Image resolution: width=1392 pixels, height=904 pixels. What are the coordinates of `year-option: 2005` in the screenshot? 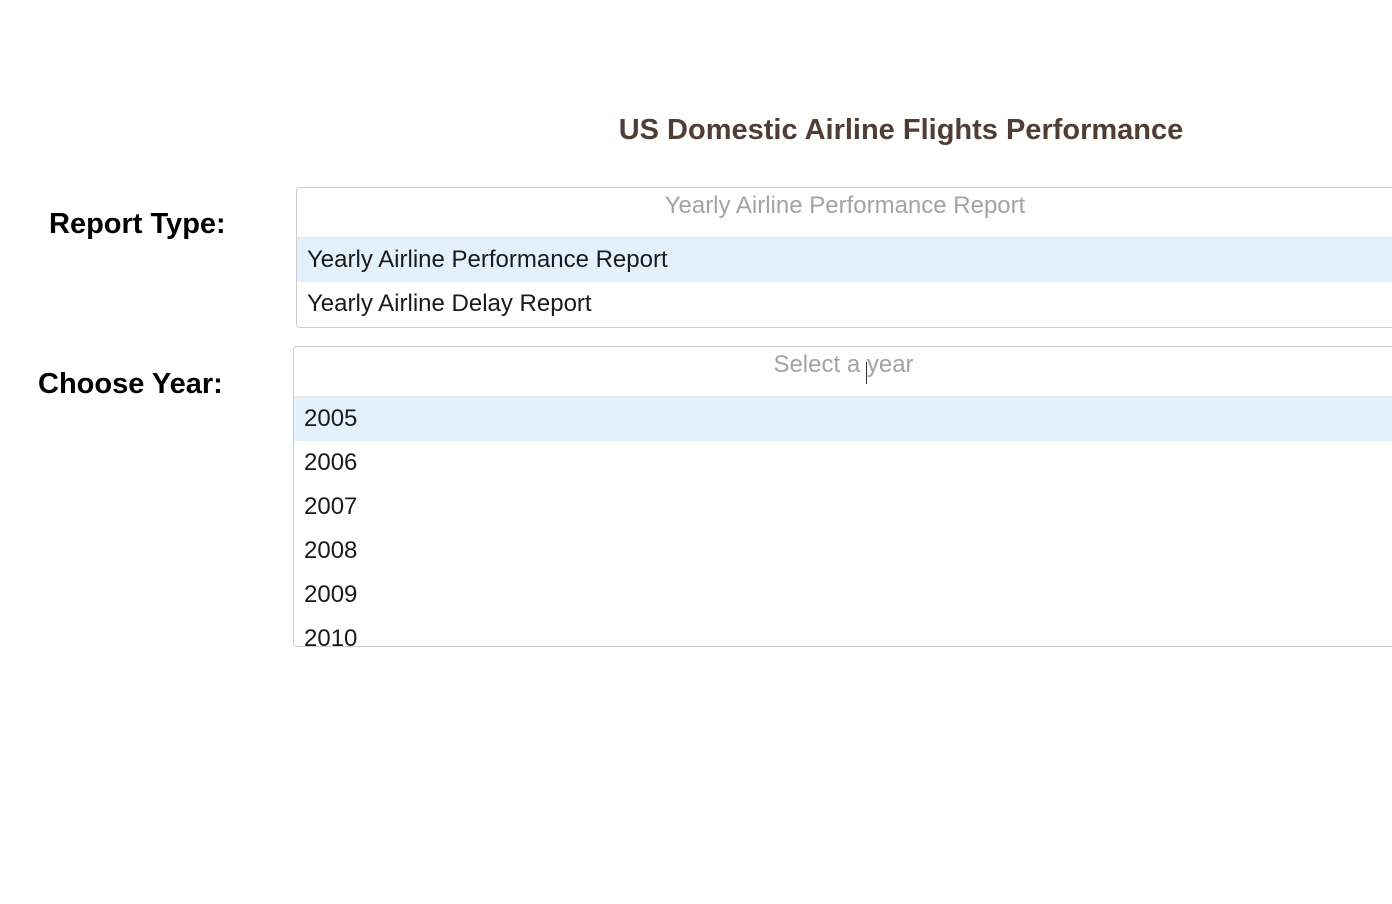 It's located at (843, 419).